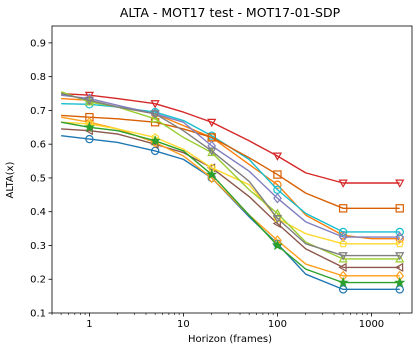 This screenshot has width=415, height=347. Describe the element at coordinates (10, 179) in the screenshot. I see `y-axis-label: ALTA(x)` at that location.